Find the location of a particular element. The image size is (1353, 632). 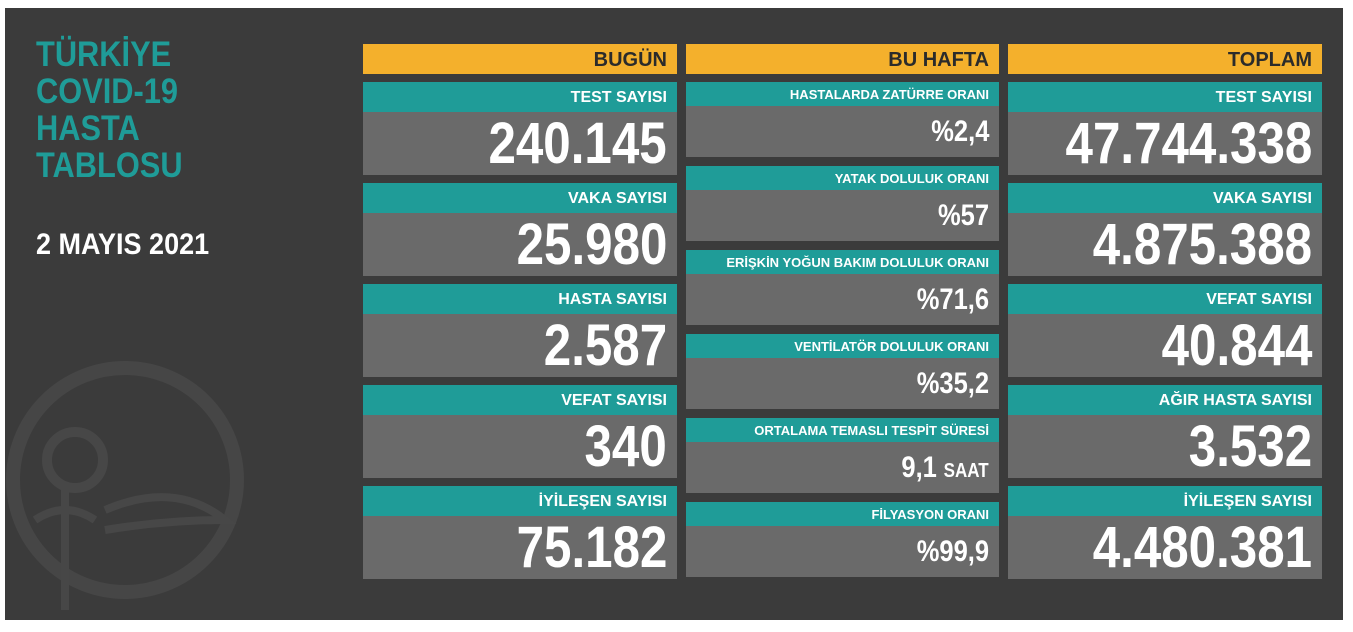

stat-label: AĞIR HASTA SAYISI is located at coordinates (1165, 400).